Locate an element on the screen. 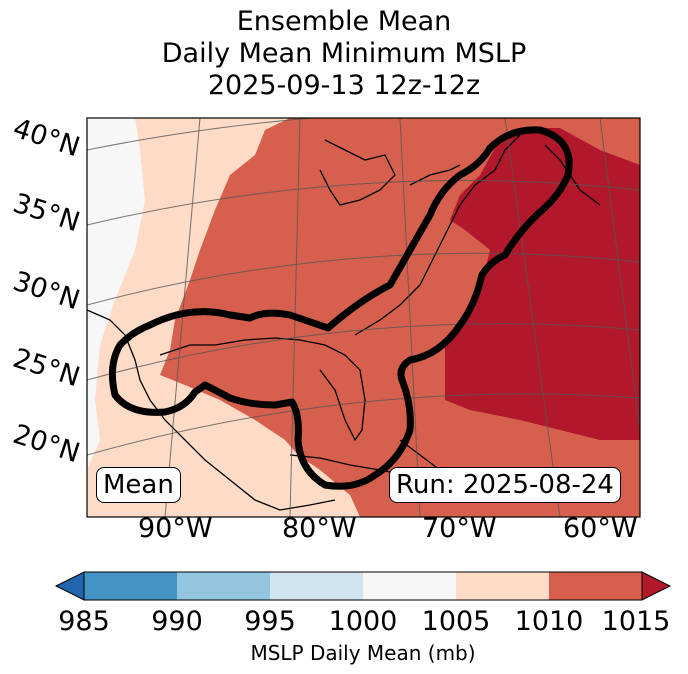 The image size is (688, 674). colorbar is located at coordinates (363, 586).